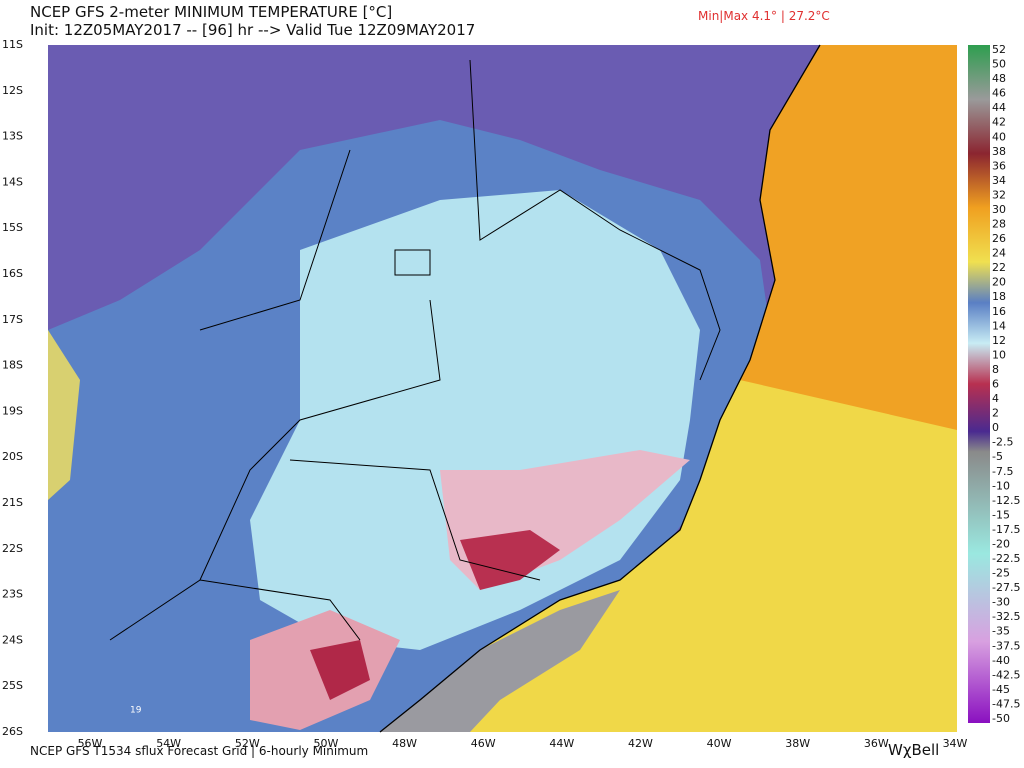 The image size is (1024, 768). What do you see at coordinates (1001, 514) in the screenshot?
I see `colorbar-label: -15` at bounding box center [1001, 514].